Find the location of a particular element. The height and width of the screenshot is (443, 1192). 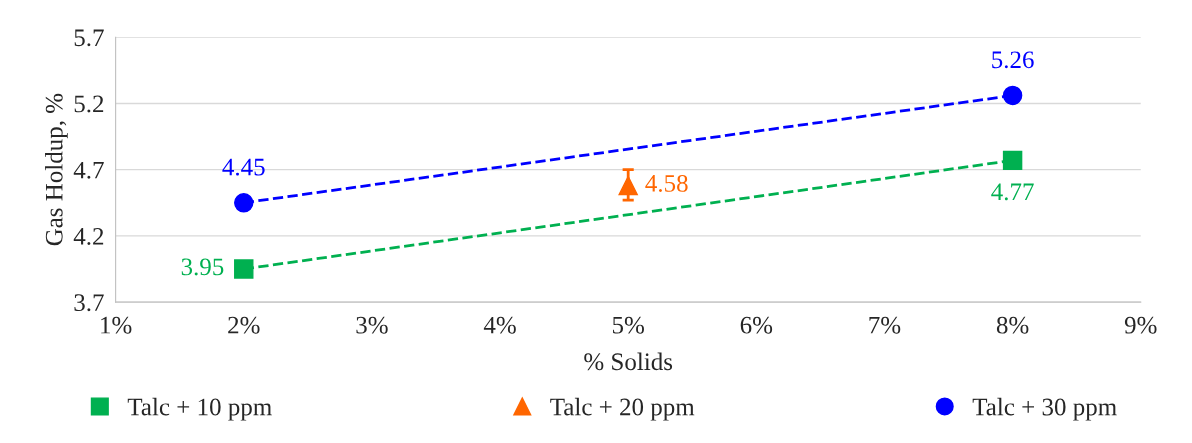

y-axis-title: Gas Holdup, % is located at coordinates (56, 169).